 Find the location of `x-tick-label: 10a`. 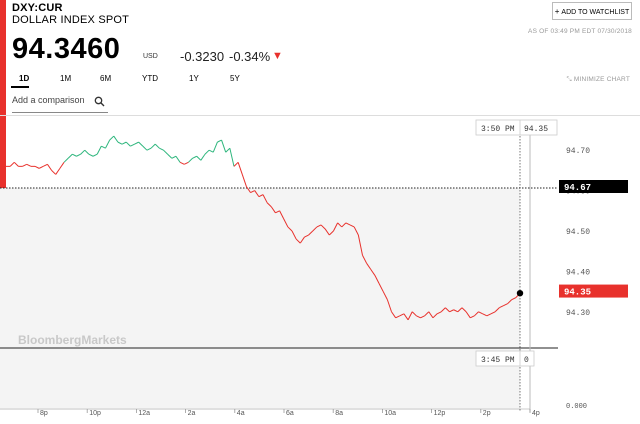

x-tick-label: 10a is located at coordinates (390, 413).